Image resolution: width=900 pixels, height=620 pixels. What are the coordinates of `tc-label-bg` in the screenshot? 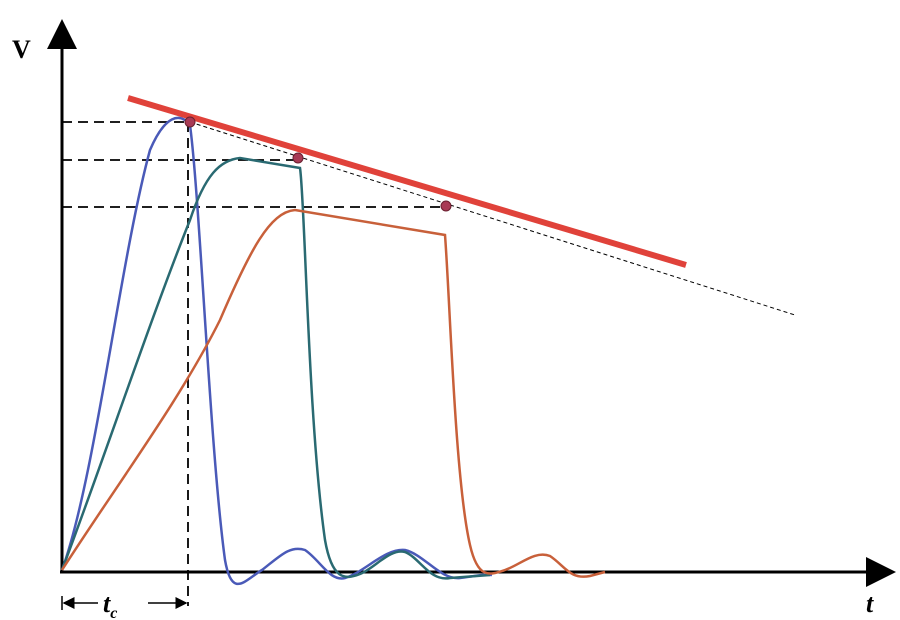 It's located at (123, 604).